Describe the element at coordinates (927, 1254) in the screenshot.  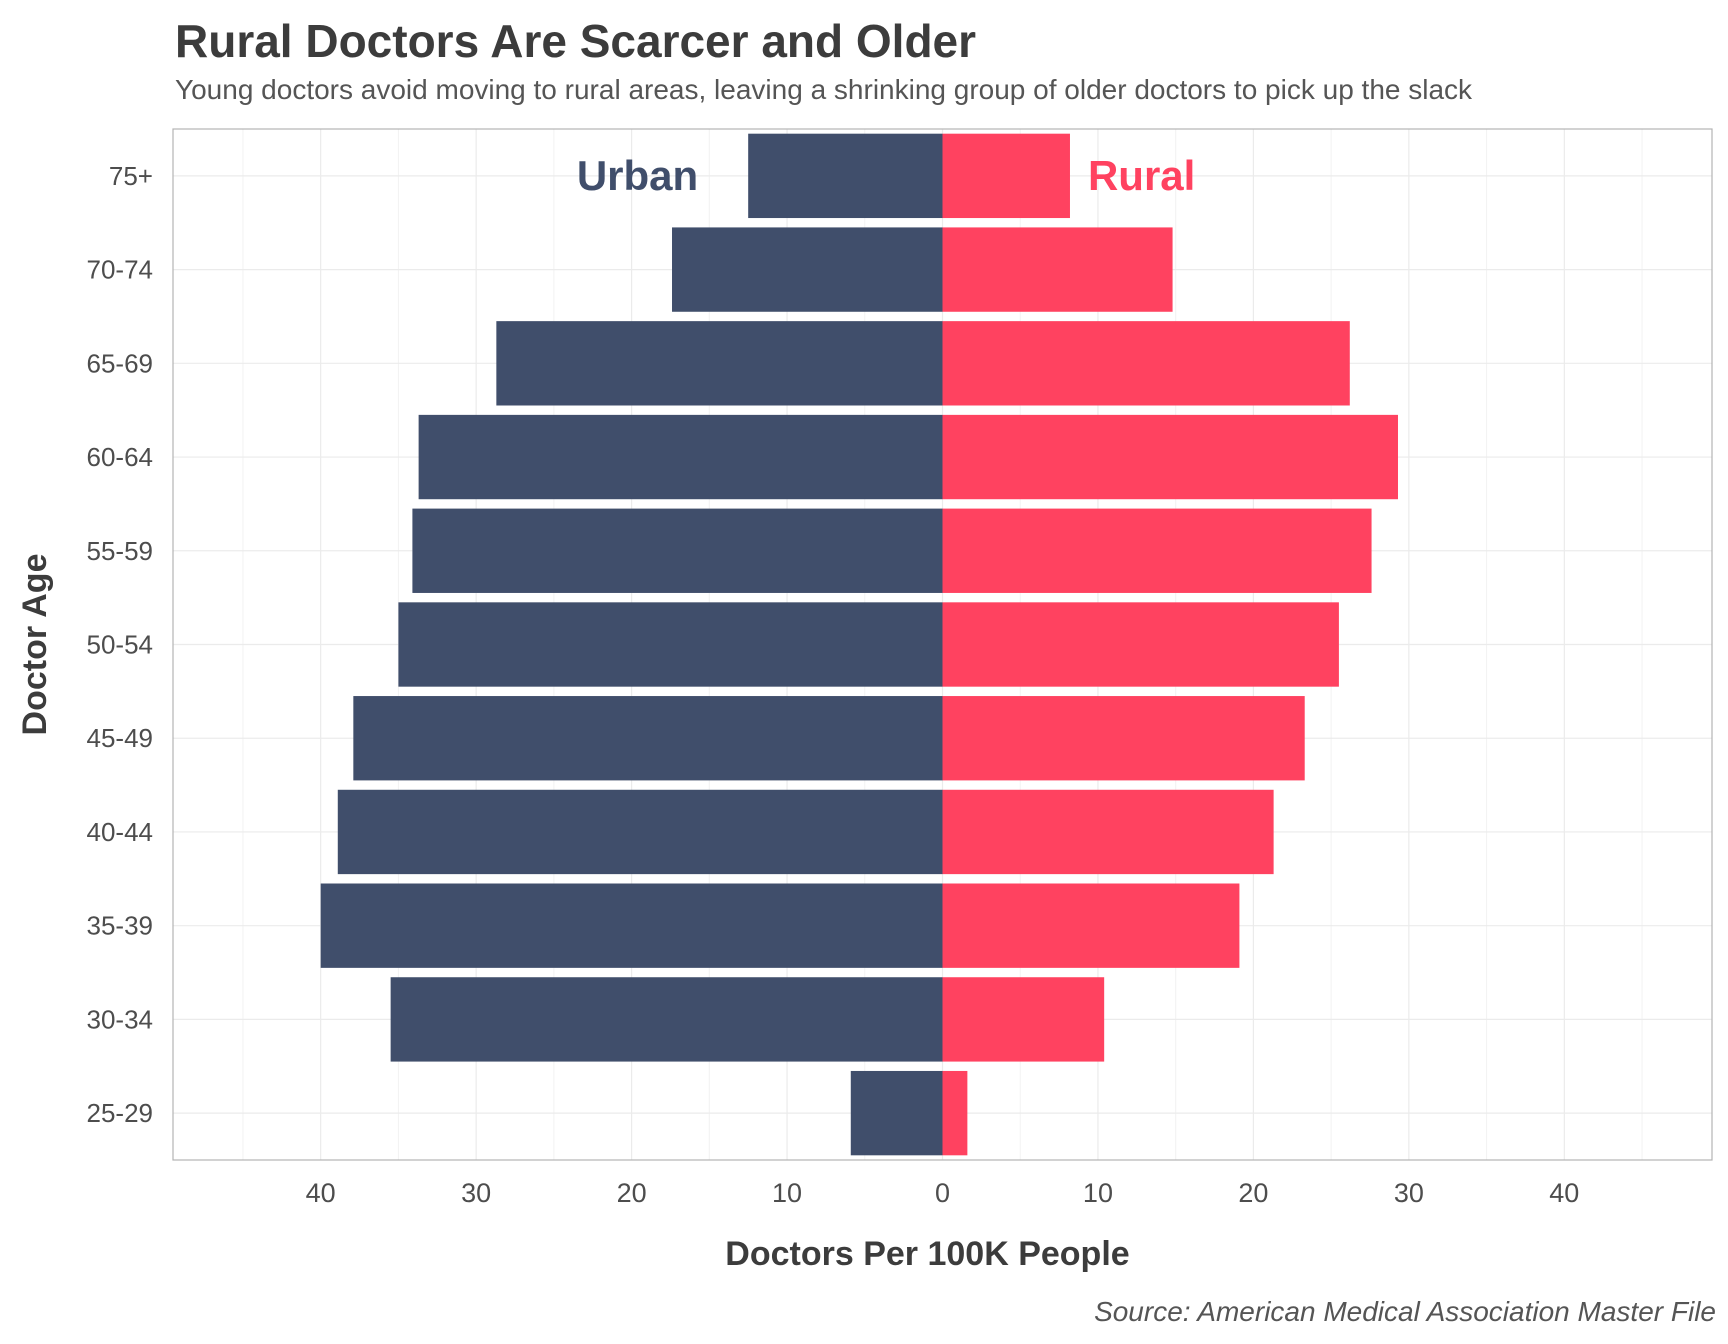
I see `x-axis-title: Doctors Per 100K People` at that location.